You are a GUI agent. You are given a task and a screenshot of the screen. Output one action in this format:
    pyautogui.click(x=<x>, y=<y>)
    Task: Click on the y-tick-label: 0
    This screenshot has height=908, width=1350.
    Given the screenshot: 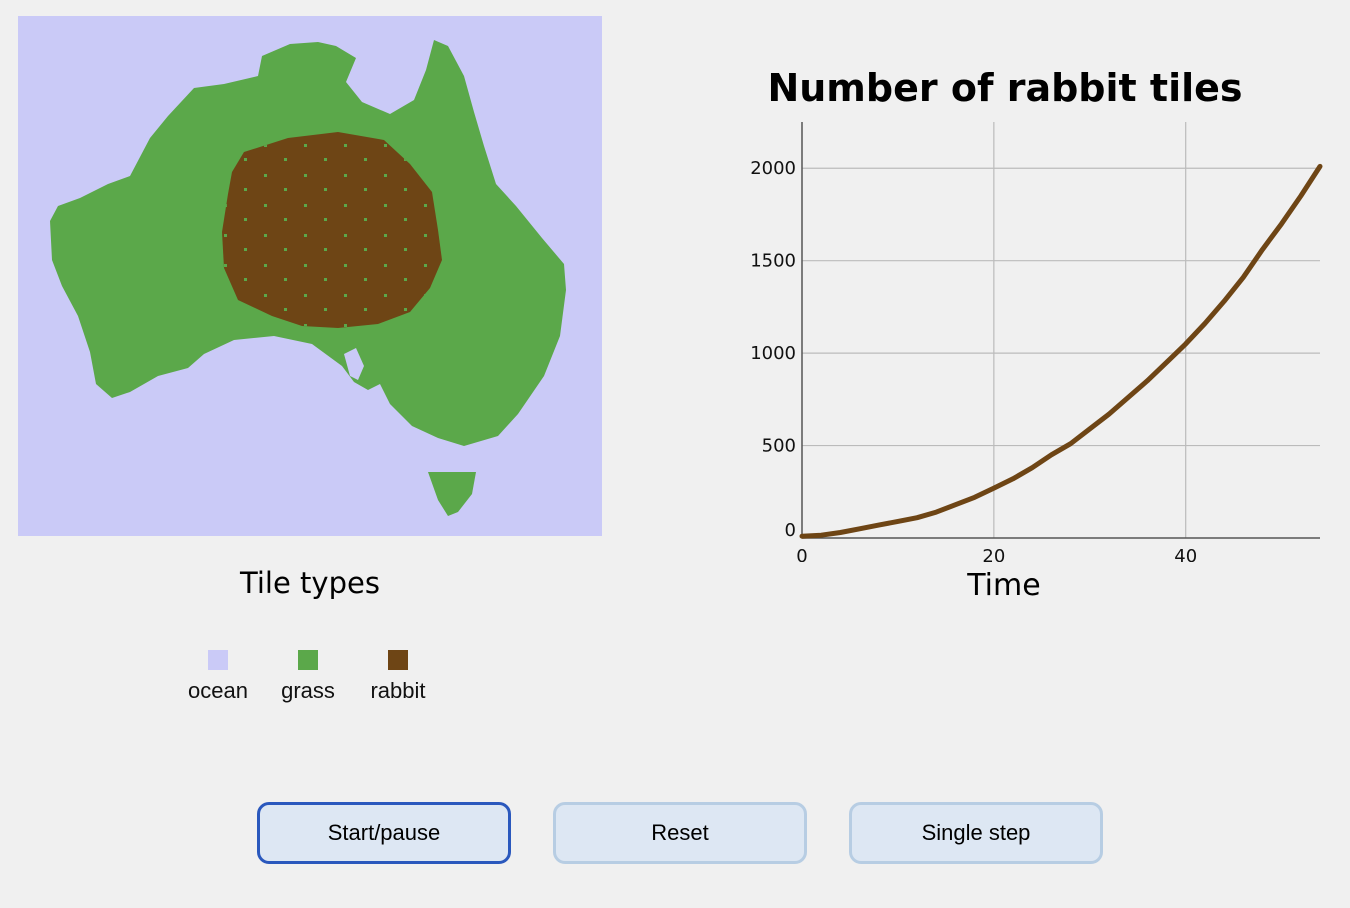 What is the action you would take?
    pyautogui.click(x=790, y=530)
    